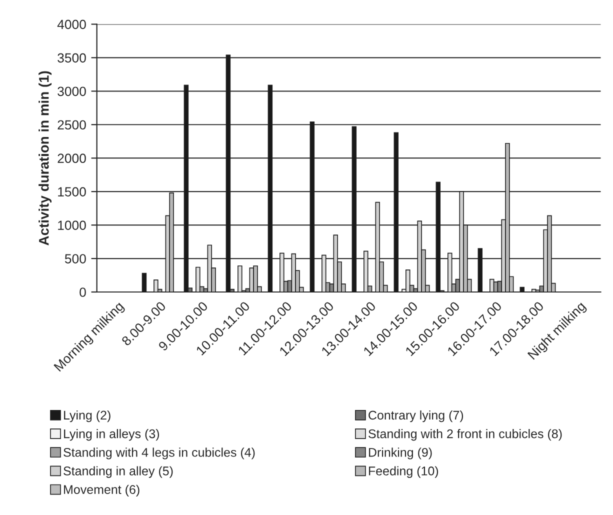  I want to click on y-tick-label: 500, so click(75, 259).